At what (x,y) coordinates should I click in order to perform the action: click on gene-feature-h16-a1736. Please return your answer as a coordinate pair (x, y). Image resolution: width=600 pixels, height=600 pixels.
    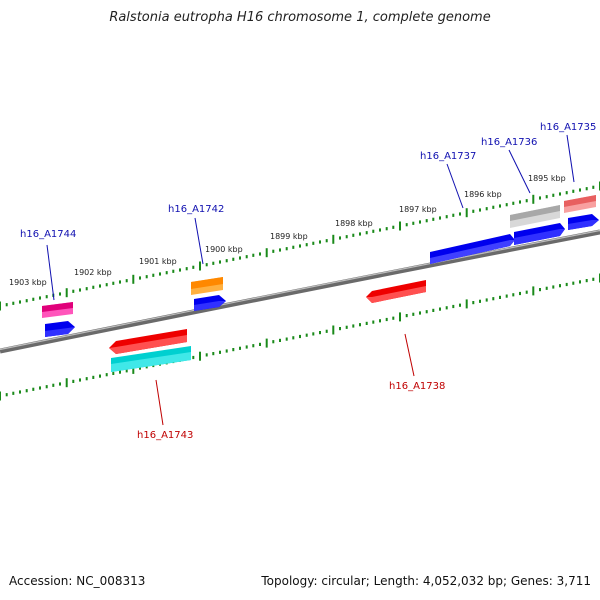
    Looking at the image, I should click on (535, 216).